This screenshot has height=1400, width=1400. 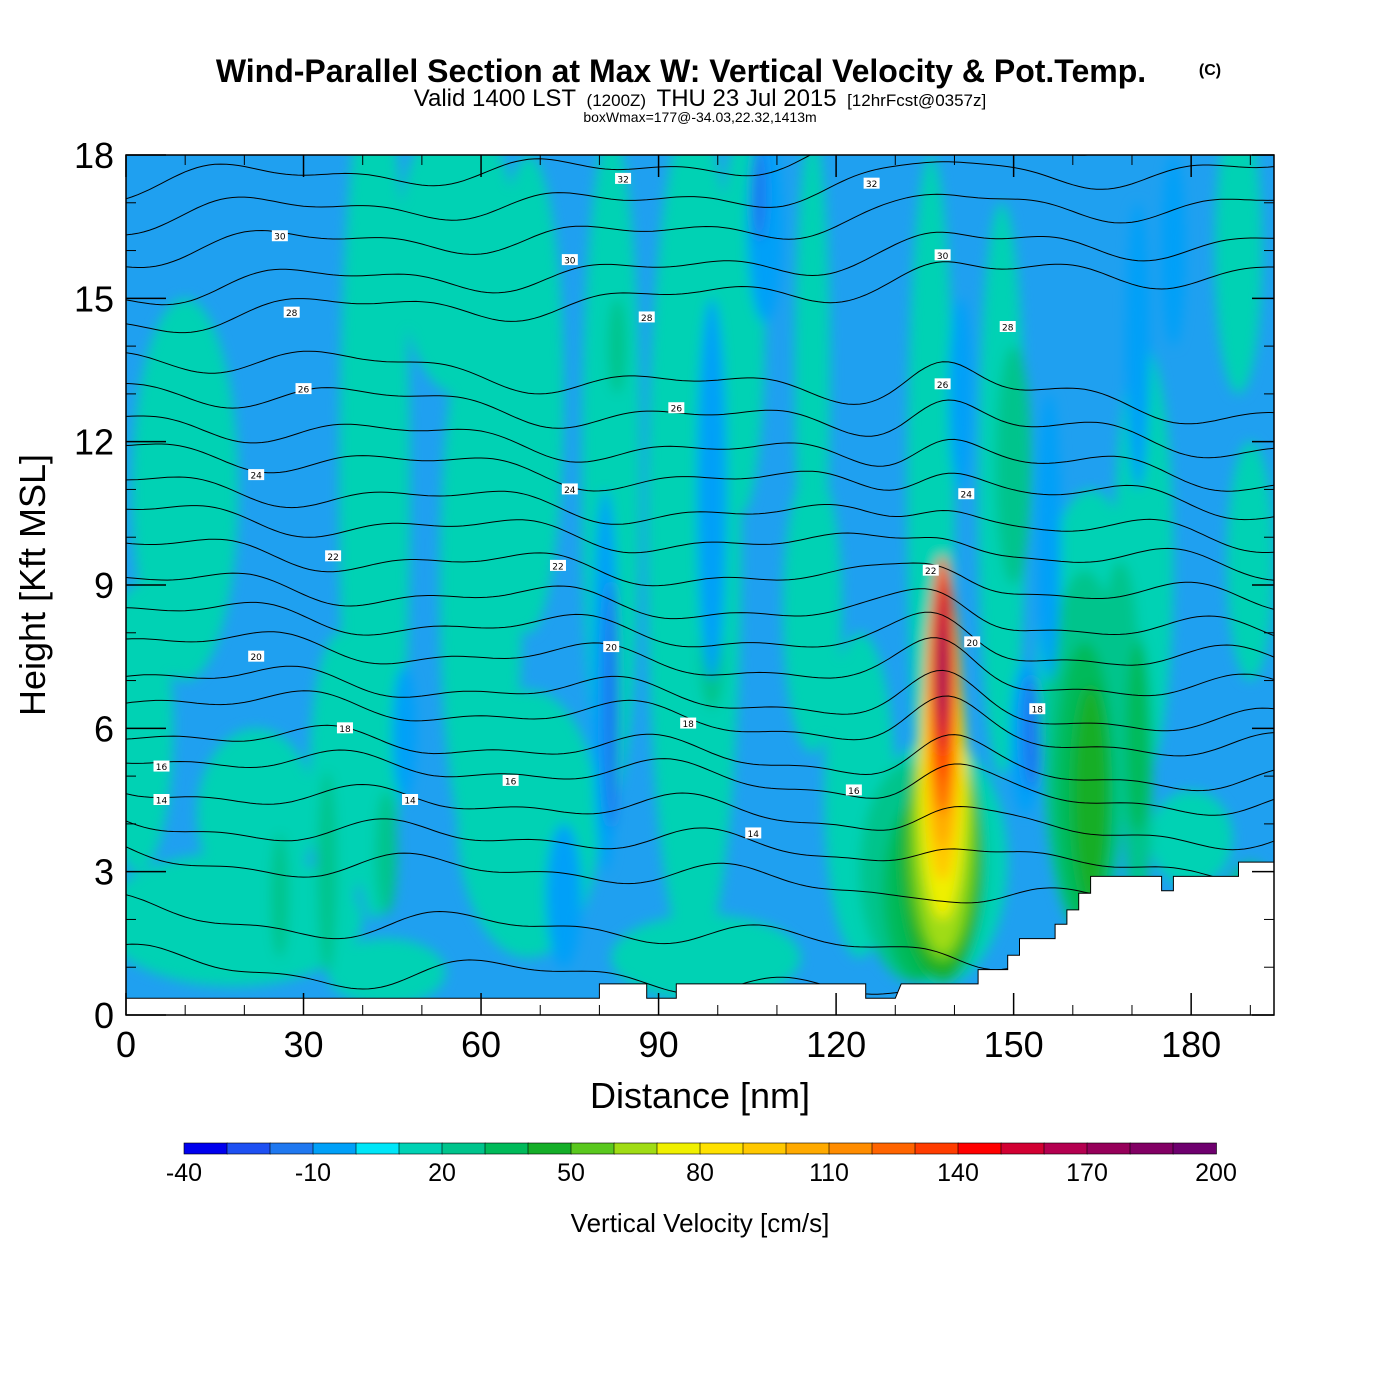 I want to click on theta-label-text: 16, so click(x=162, y=768).